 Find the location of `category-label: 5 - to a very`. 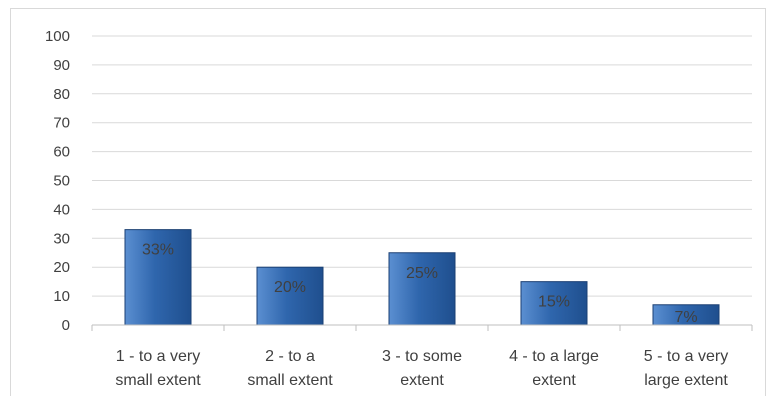

category-label: 5 - to a very is located at coordinates (686, 356).